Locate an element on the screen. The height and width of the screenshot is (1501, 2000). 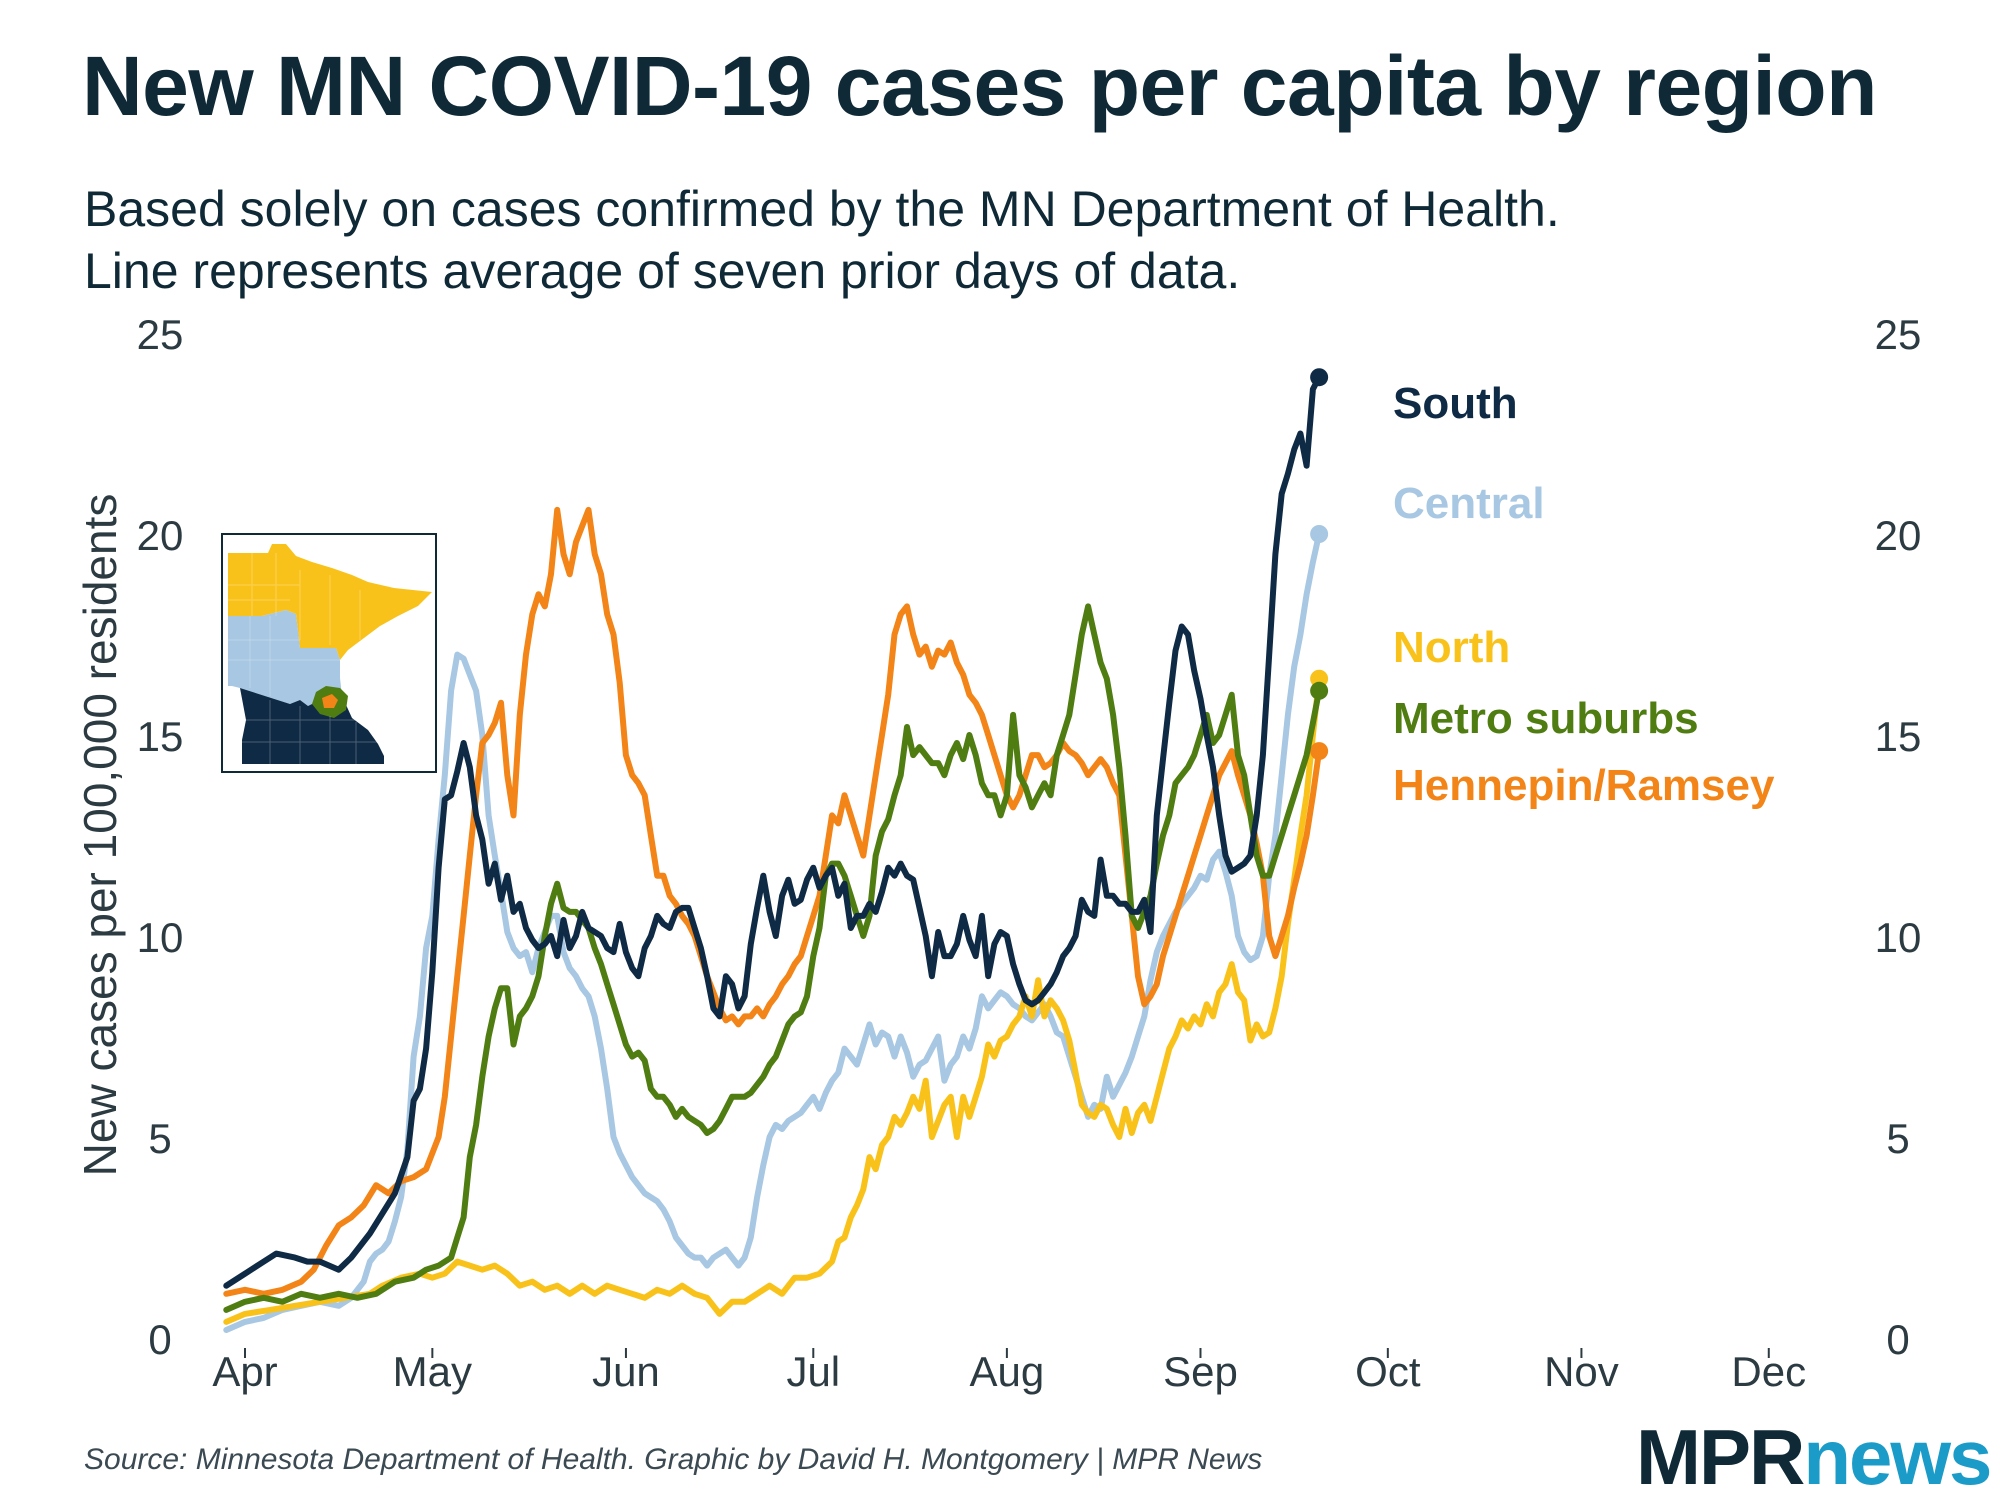
map-region-north is located at coordinates (330, 602).